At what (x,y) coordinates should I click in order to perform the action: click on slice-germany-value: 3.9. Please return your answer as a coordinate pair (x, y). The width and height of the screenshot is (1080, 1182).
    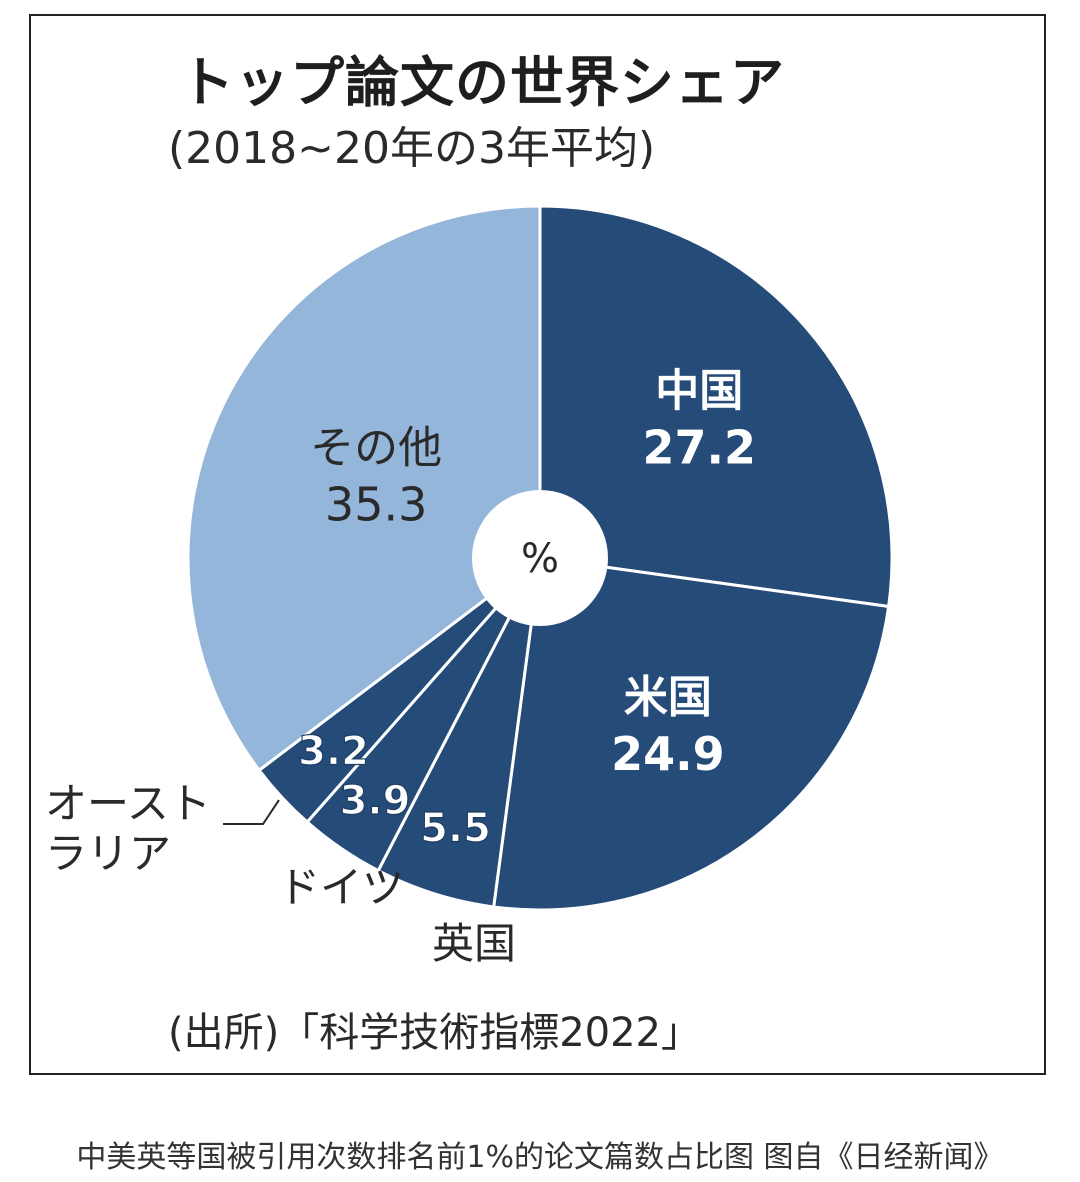
    Looking at the image, I should click on (375, 801).